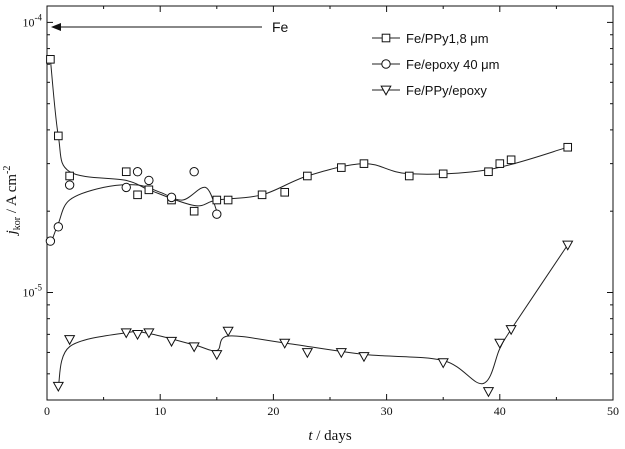 The width and height of the screenshot is (625, 449). What do you see at coordinates (500, 411) in the screenshot?
I see `x-tick-label: 40` at bounding box center [500, 411].